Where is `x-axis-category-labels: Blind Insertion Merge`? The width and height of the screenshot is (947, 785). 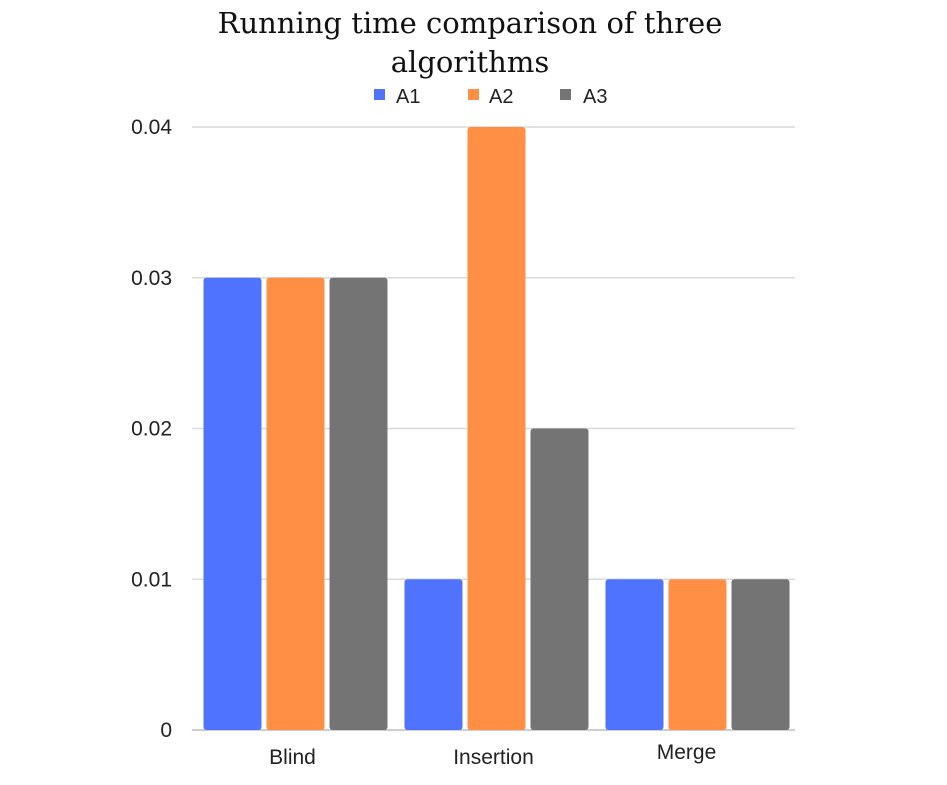 x-axis-category-labels: Blind Insertion Merge is located at coordinates (492, 755).